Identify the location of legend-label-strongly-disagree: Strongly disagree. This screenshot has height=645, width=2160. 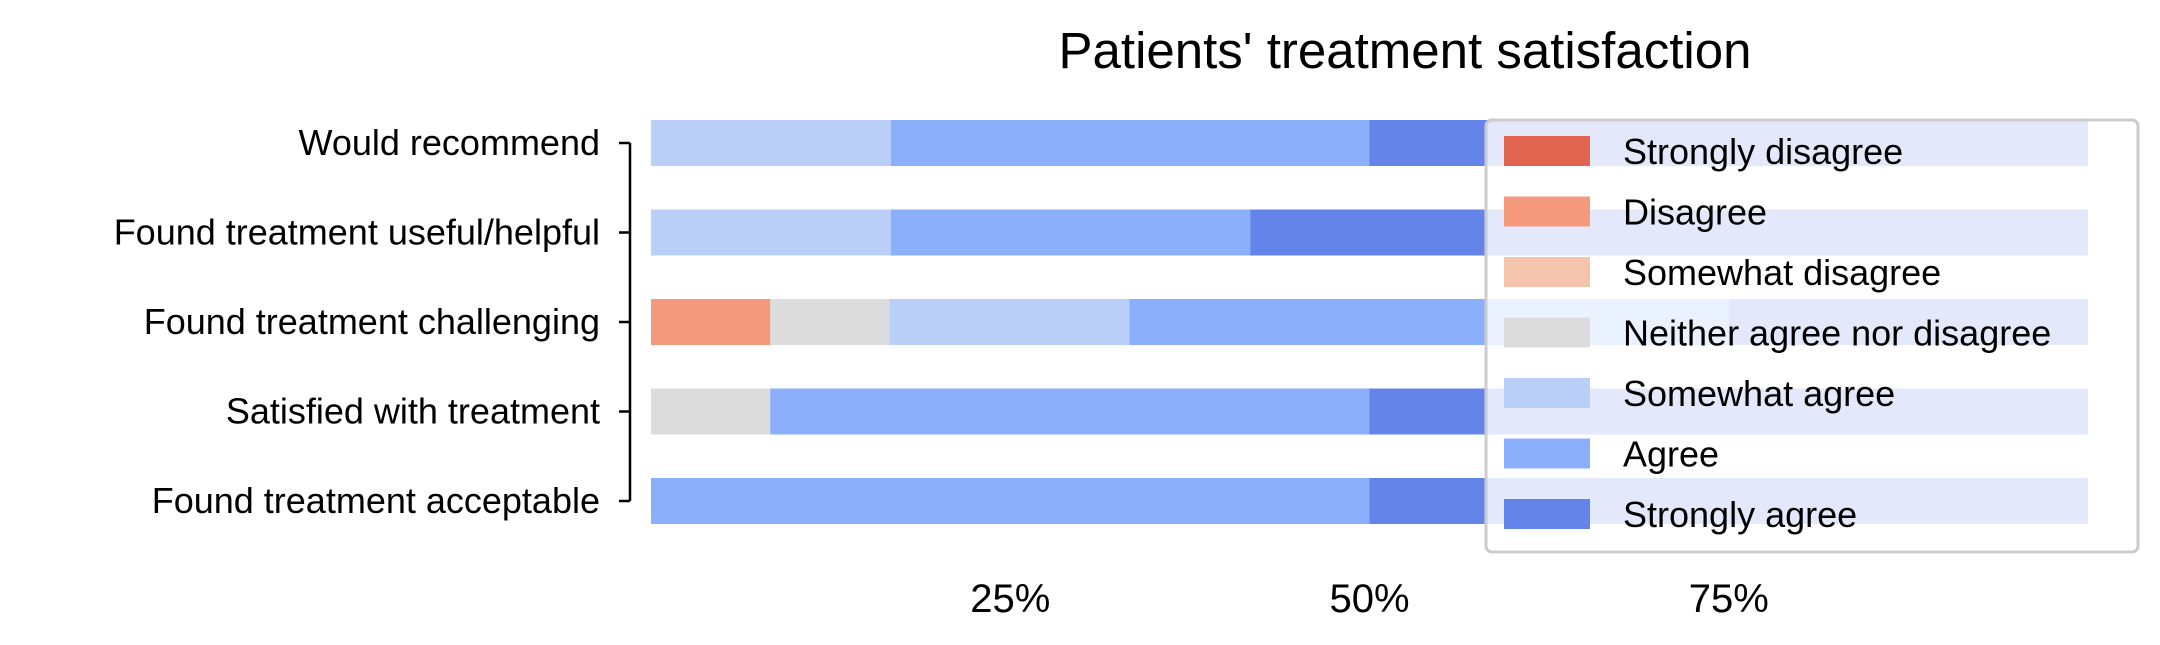
(1763, 151).